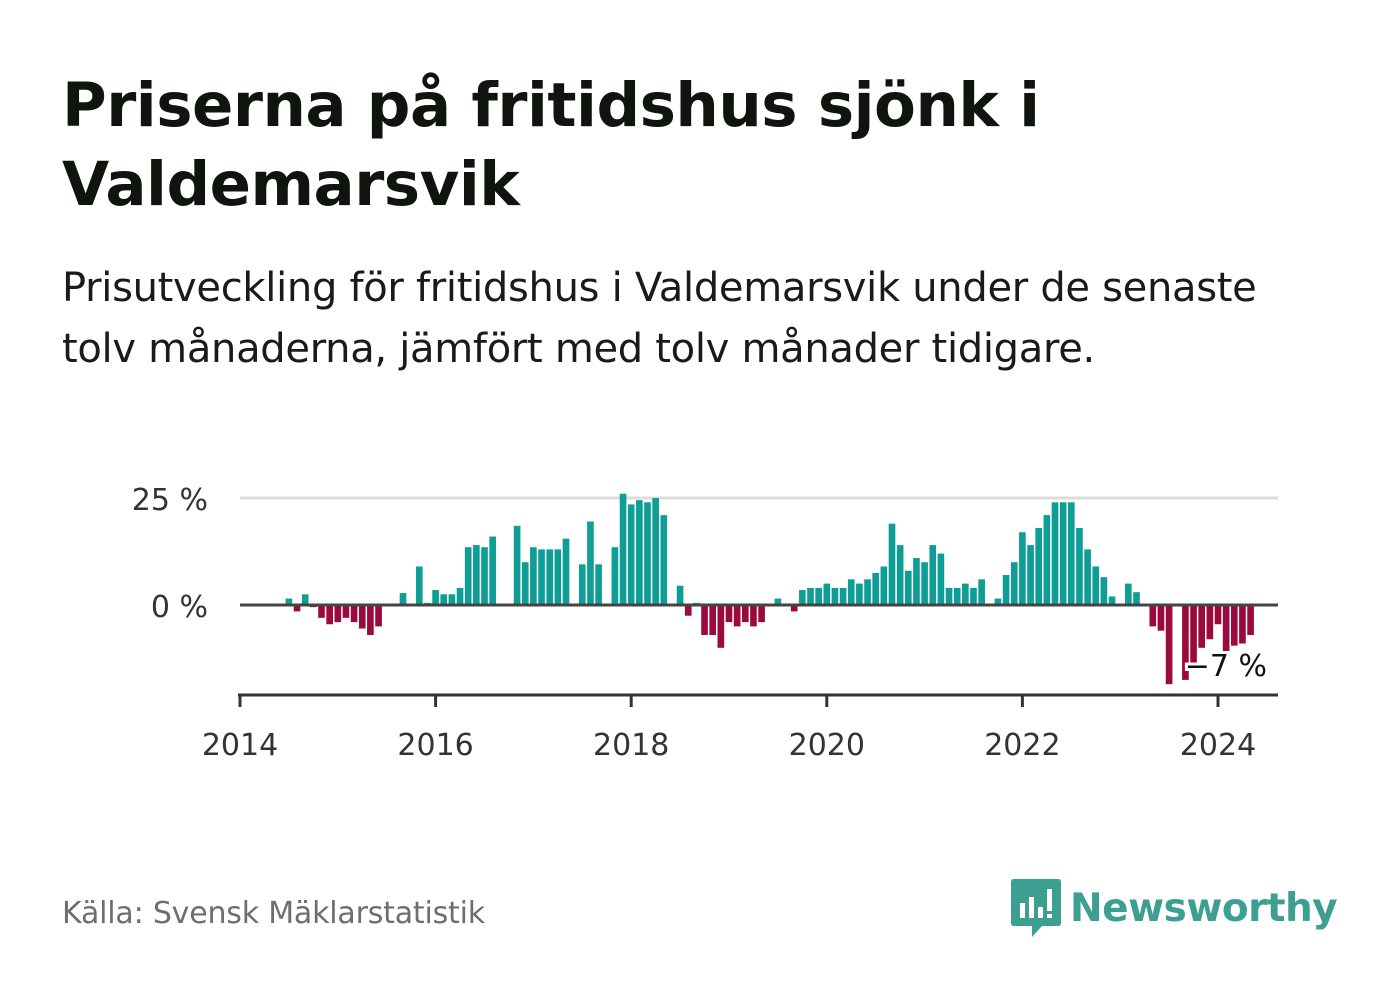 Image resolution: width=1382 pixels, height=999 pixels. Describe the element at coordinates (1174, 908) in the screenshot. I see `newsworthy-logo: Newsworthy` at that location.